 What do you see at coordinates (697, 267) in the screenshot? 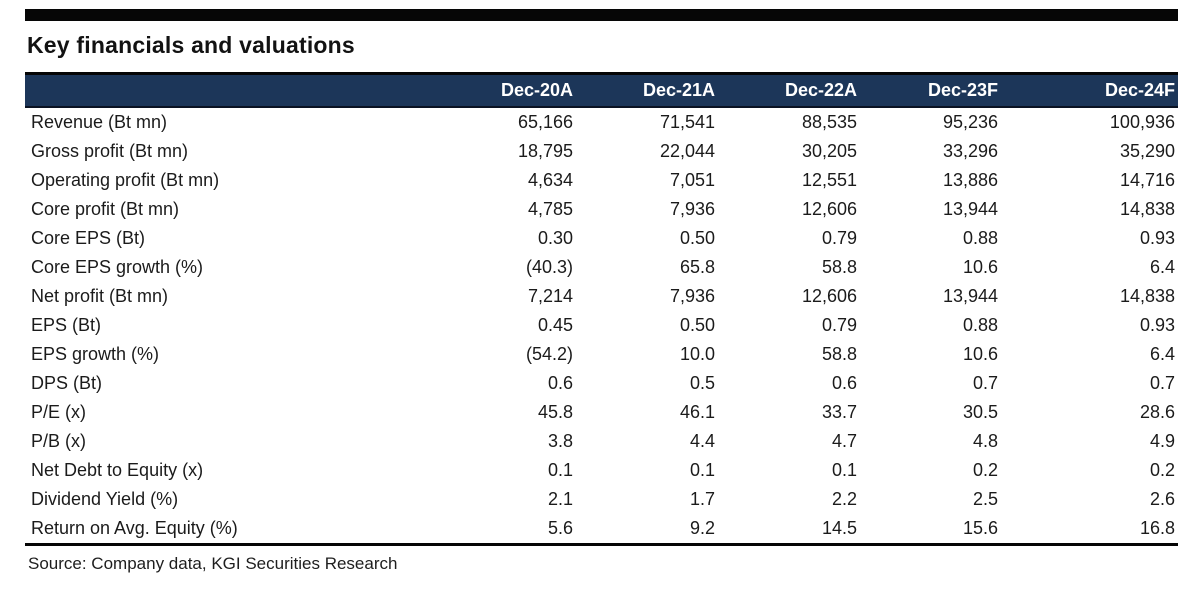
I see `value-cell: 65.8` at bounding box center [697, 267].